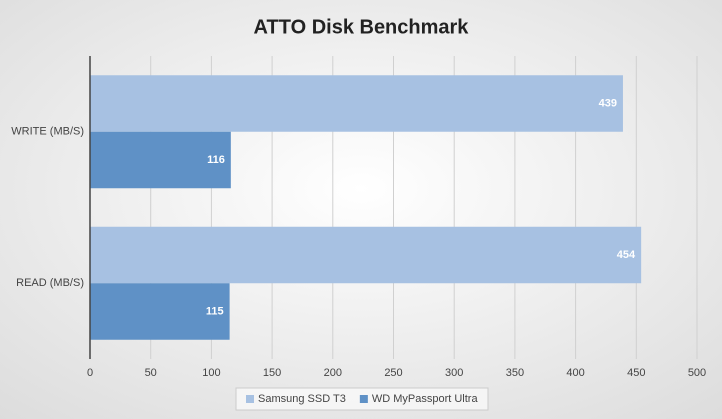 Image resolution: width=722 pixels, height=419 pixels. Describe the element at coordinates (575, 373) in the screenshot. I see `x-tick-label: 400` at that location.